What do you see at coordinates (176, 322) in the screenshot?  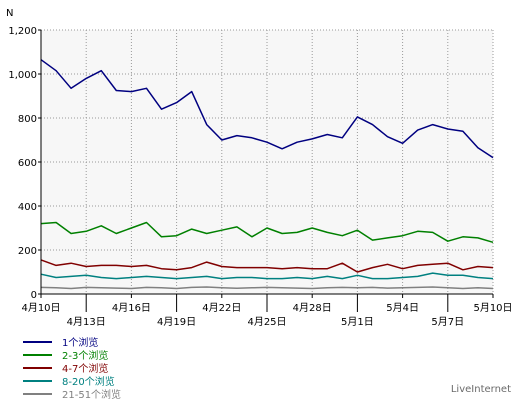 I see `x-tick-label: 4月19日` at bounding box center [176, 322].